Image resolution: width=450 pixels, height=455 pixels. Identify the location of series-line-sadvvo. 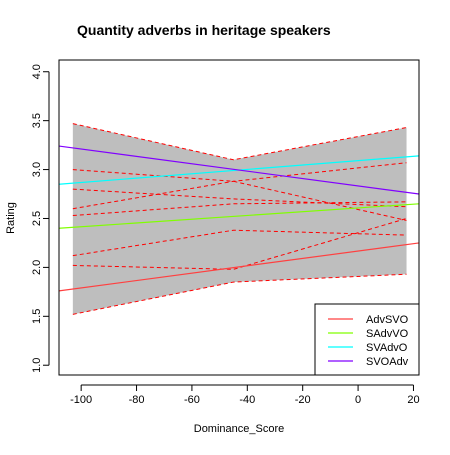
(239, 216).